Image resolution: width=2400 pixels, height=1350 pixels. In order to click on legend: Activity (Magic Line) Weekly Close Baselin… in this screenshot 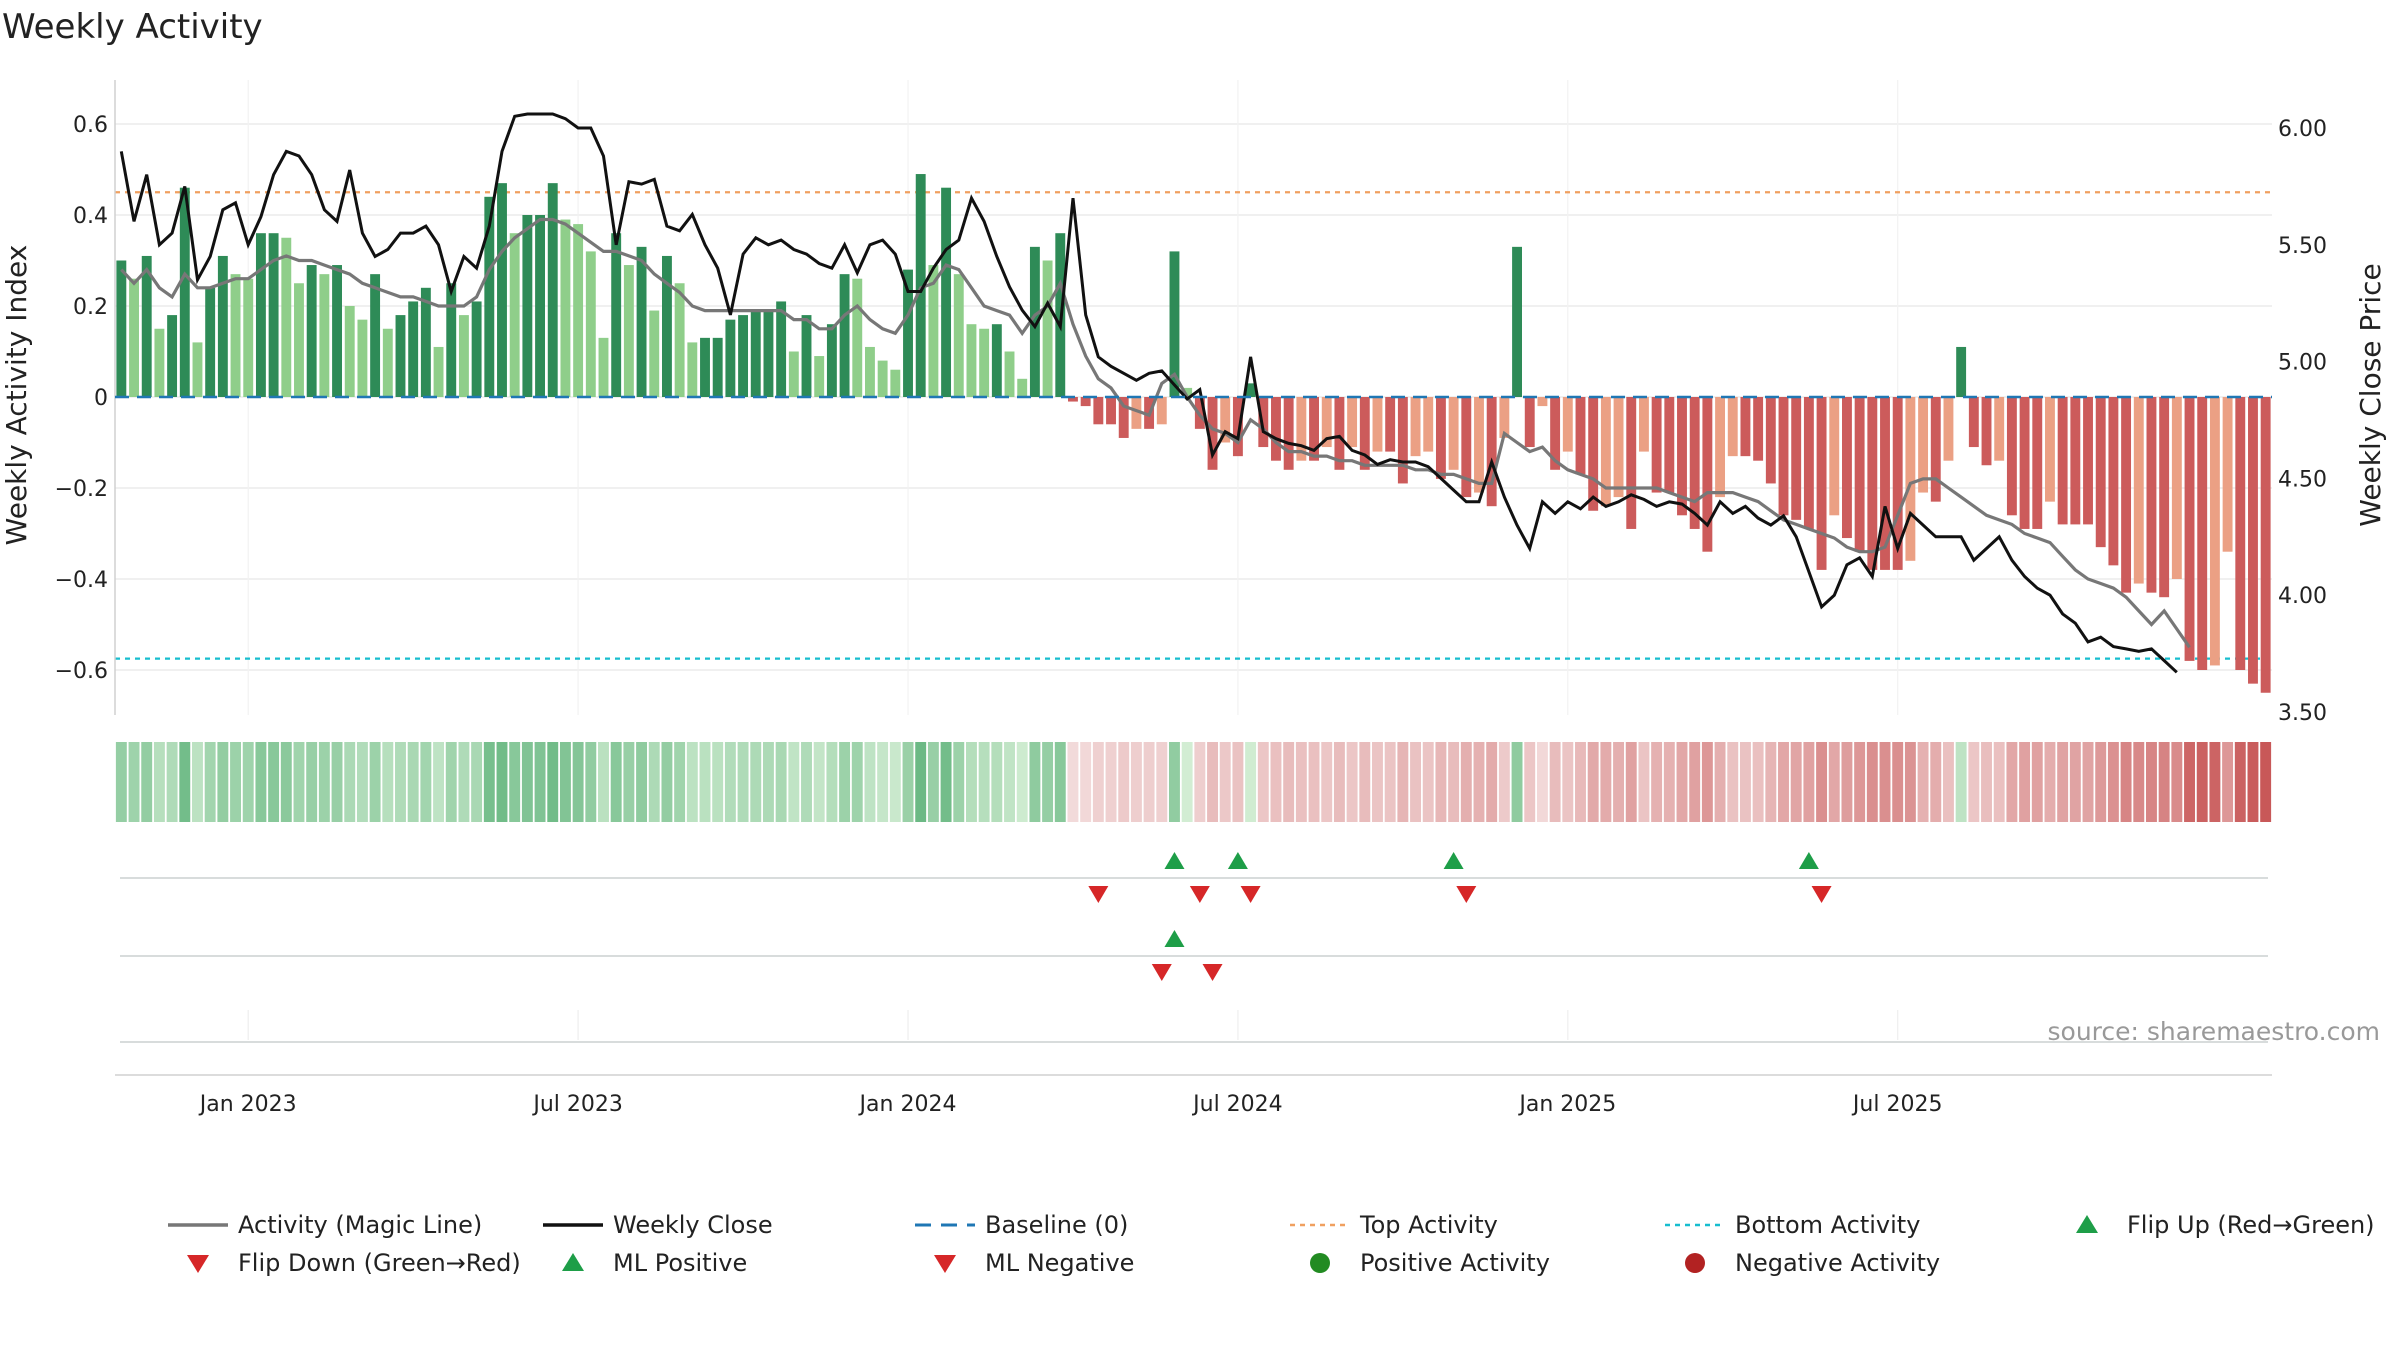, I will do `click(1271, 1244)`.